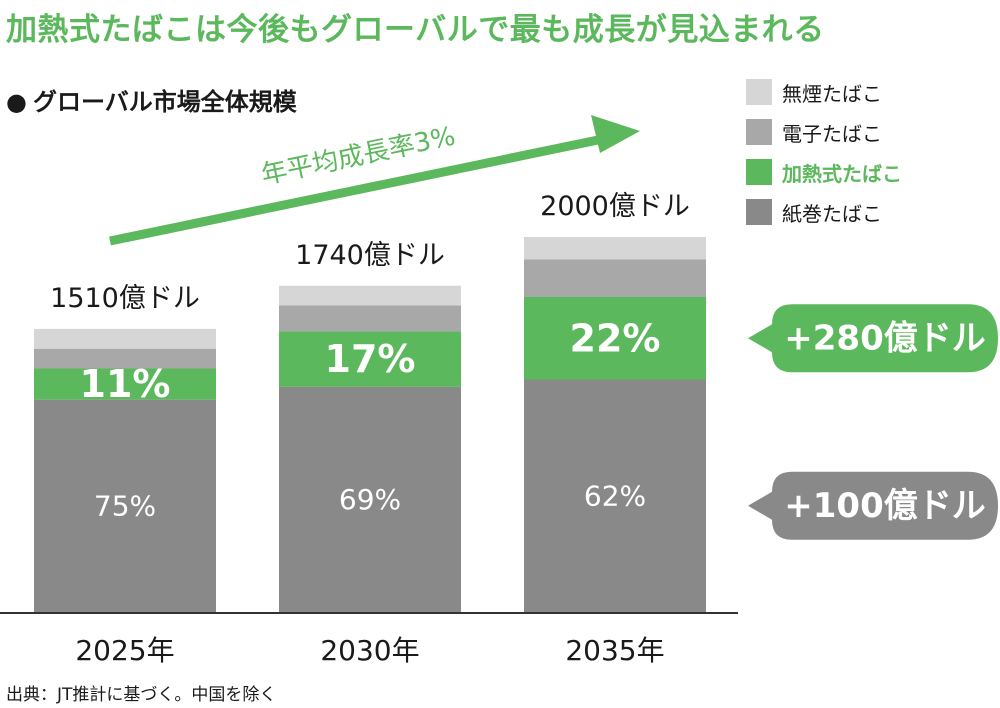 Image resolution: width=1000 pixels, height=708 pixels. Describe the element at coordinates (614, 650) in the screenshot. I see `x-tick-label: 2035年` at that location.